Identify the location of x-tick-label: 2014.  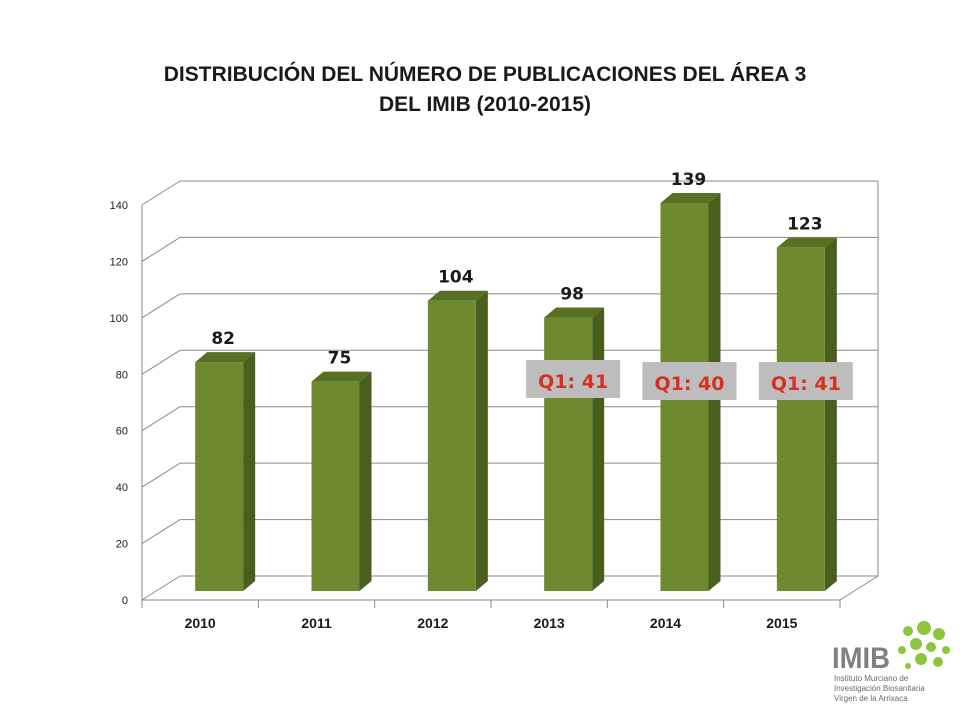
(665, 623).